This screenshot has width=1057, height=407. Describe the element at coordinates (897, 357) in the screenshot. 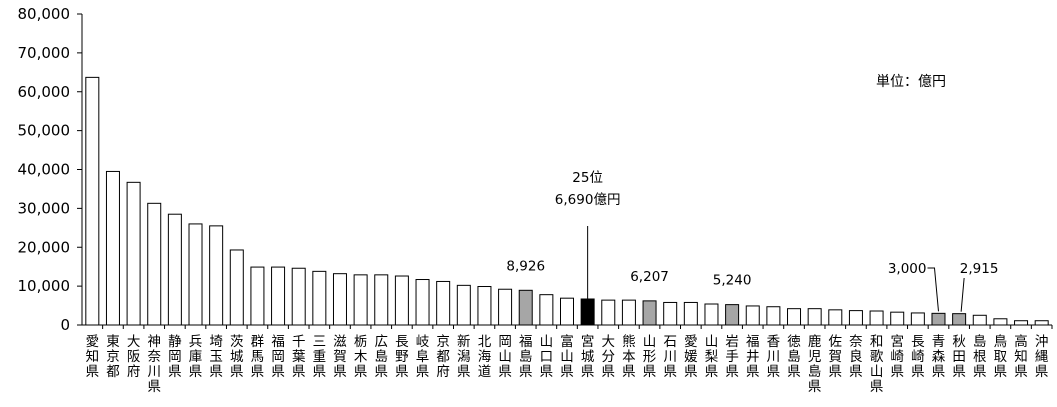

I see `x-tick-label: 宮崎県` at that location.